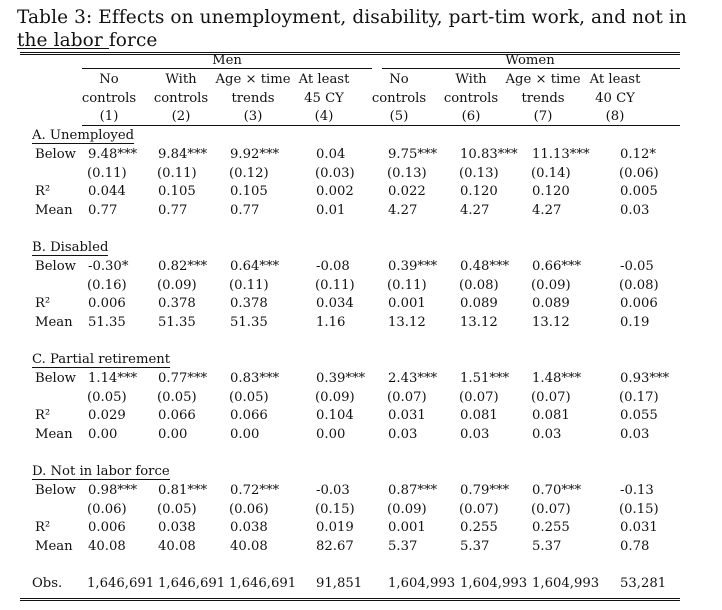 Image resolution: width=722 pixels, height=610 pixels. I want to click on table-cell: 0.04, so click(331, 154).